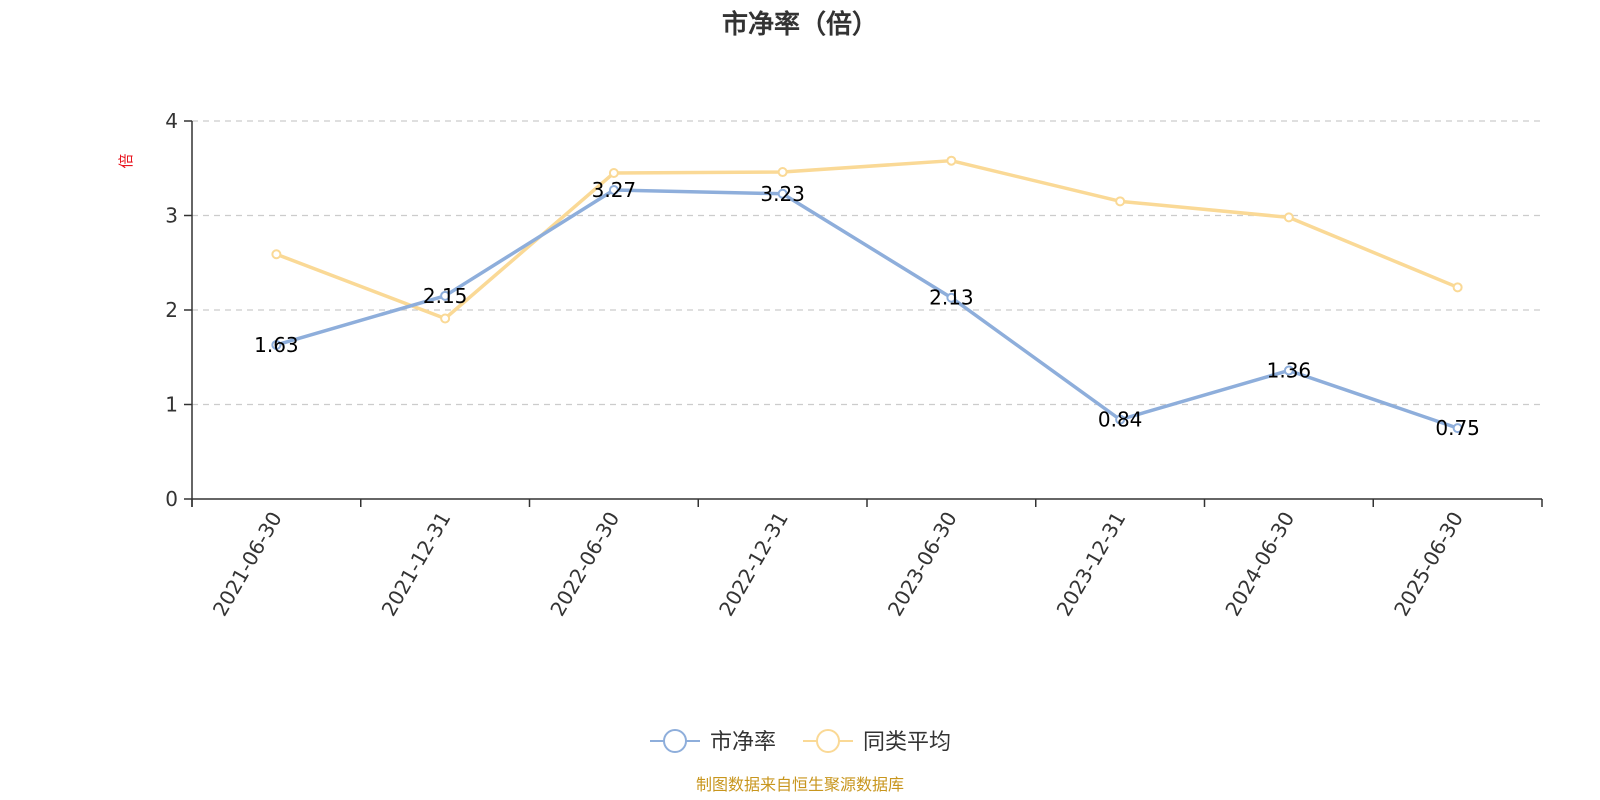 The width and height of the screenshot is (1600, 800). I want to click on x-tick-label: 2024-06-30, so click(1259, 564).